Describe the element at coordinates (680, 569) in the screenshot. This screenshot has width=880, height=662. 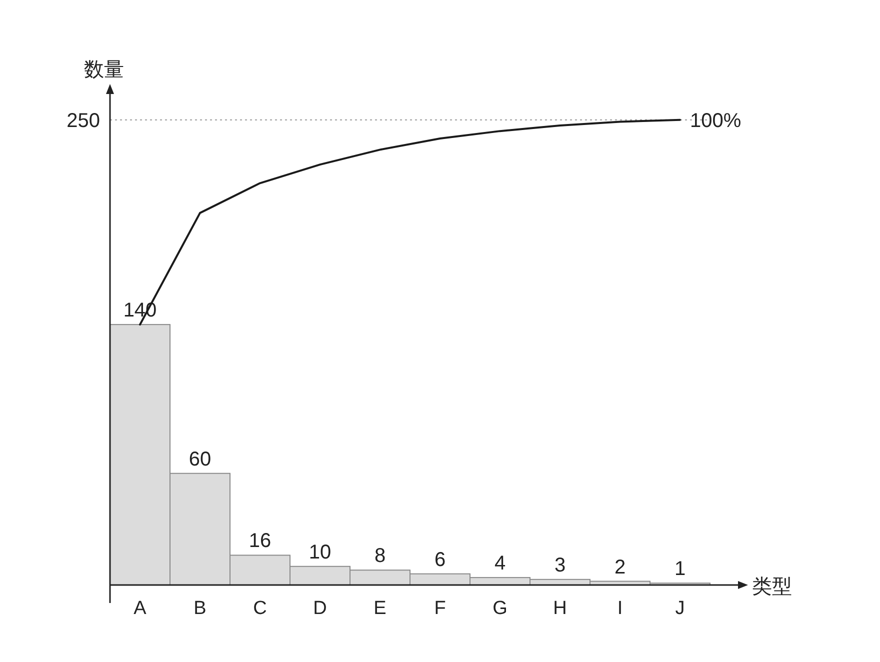
I see `data-label: 1` at that location.